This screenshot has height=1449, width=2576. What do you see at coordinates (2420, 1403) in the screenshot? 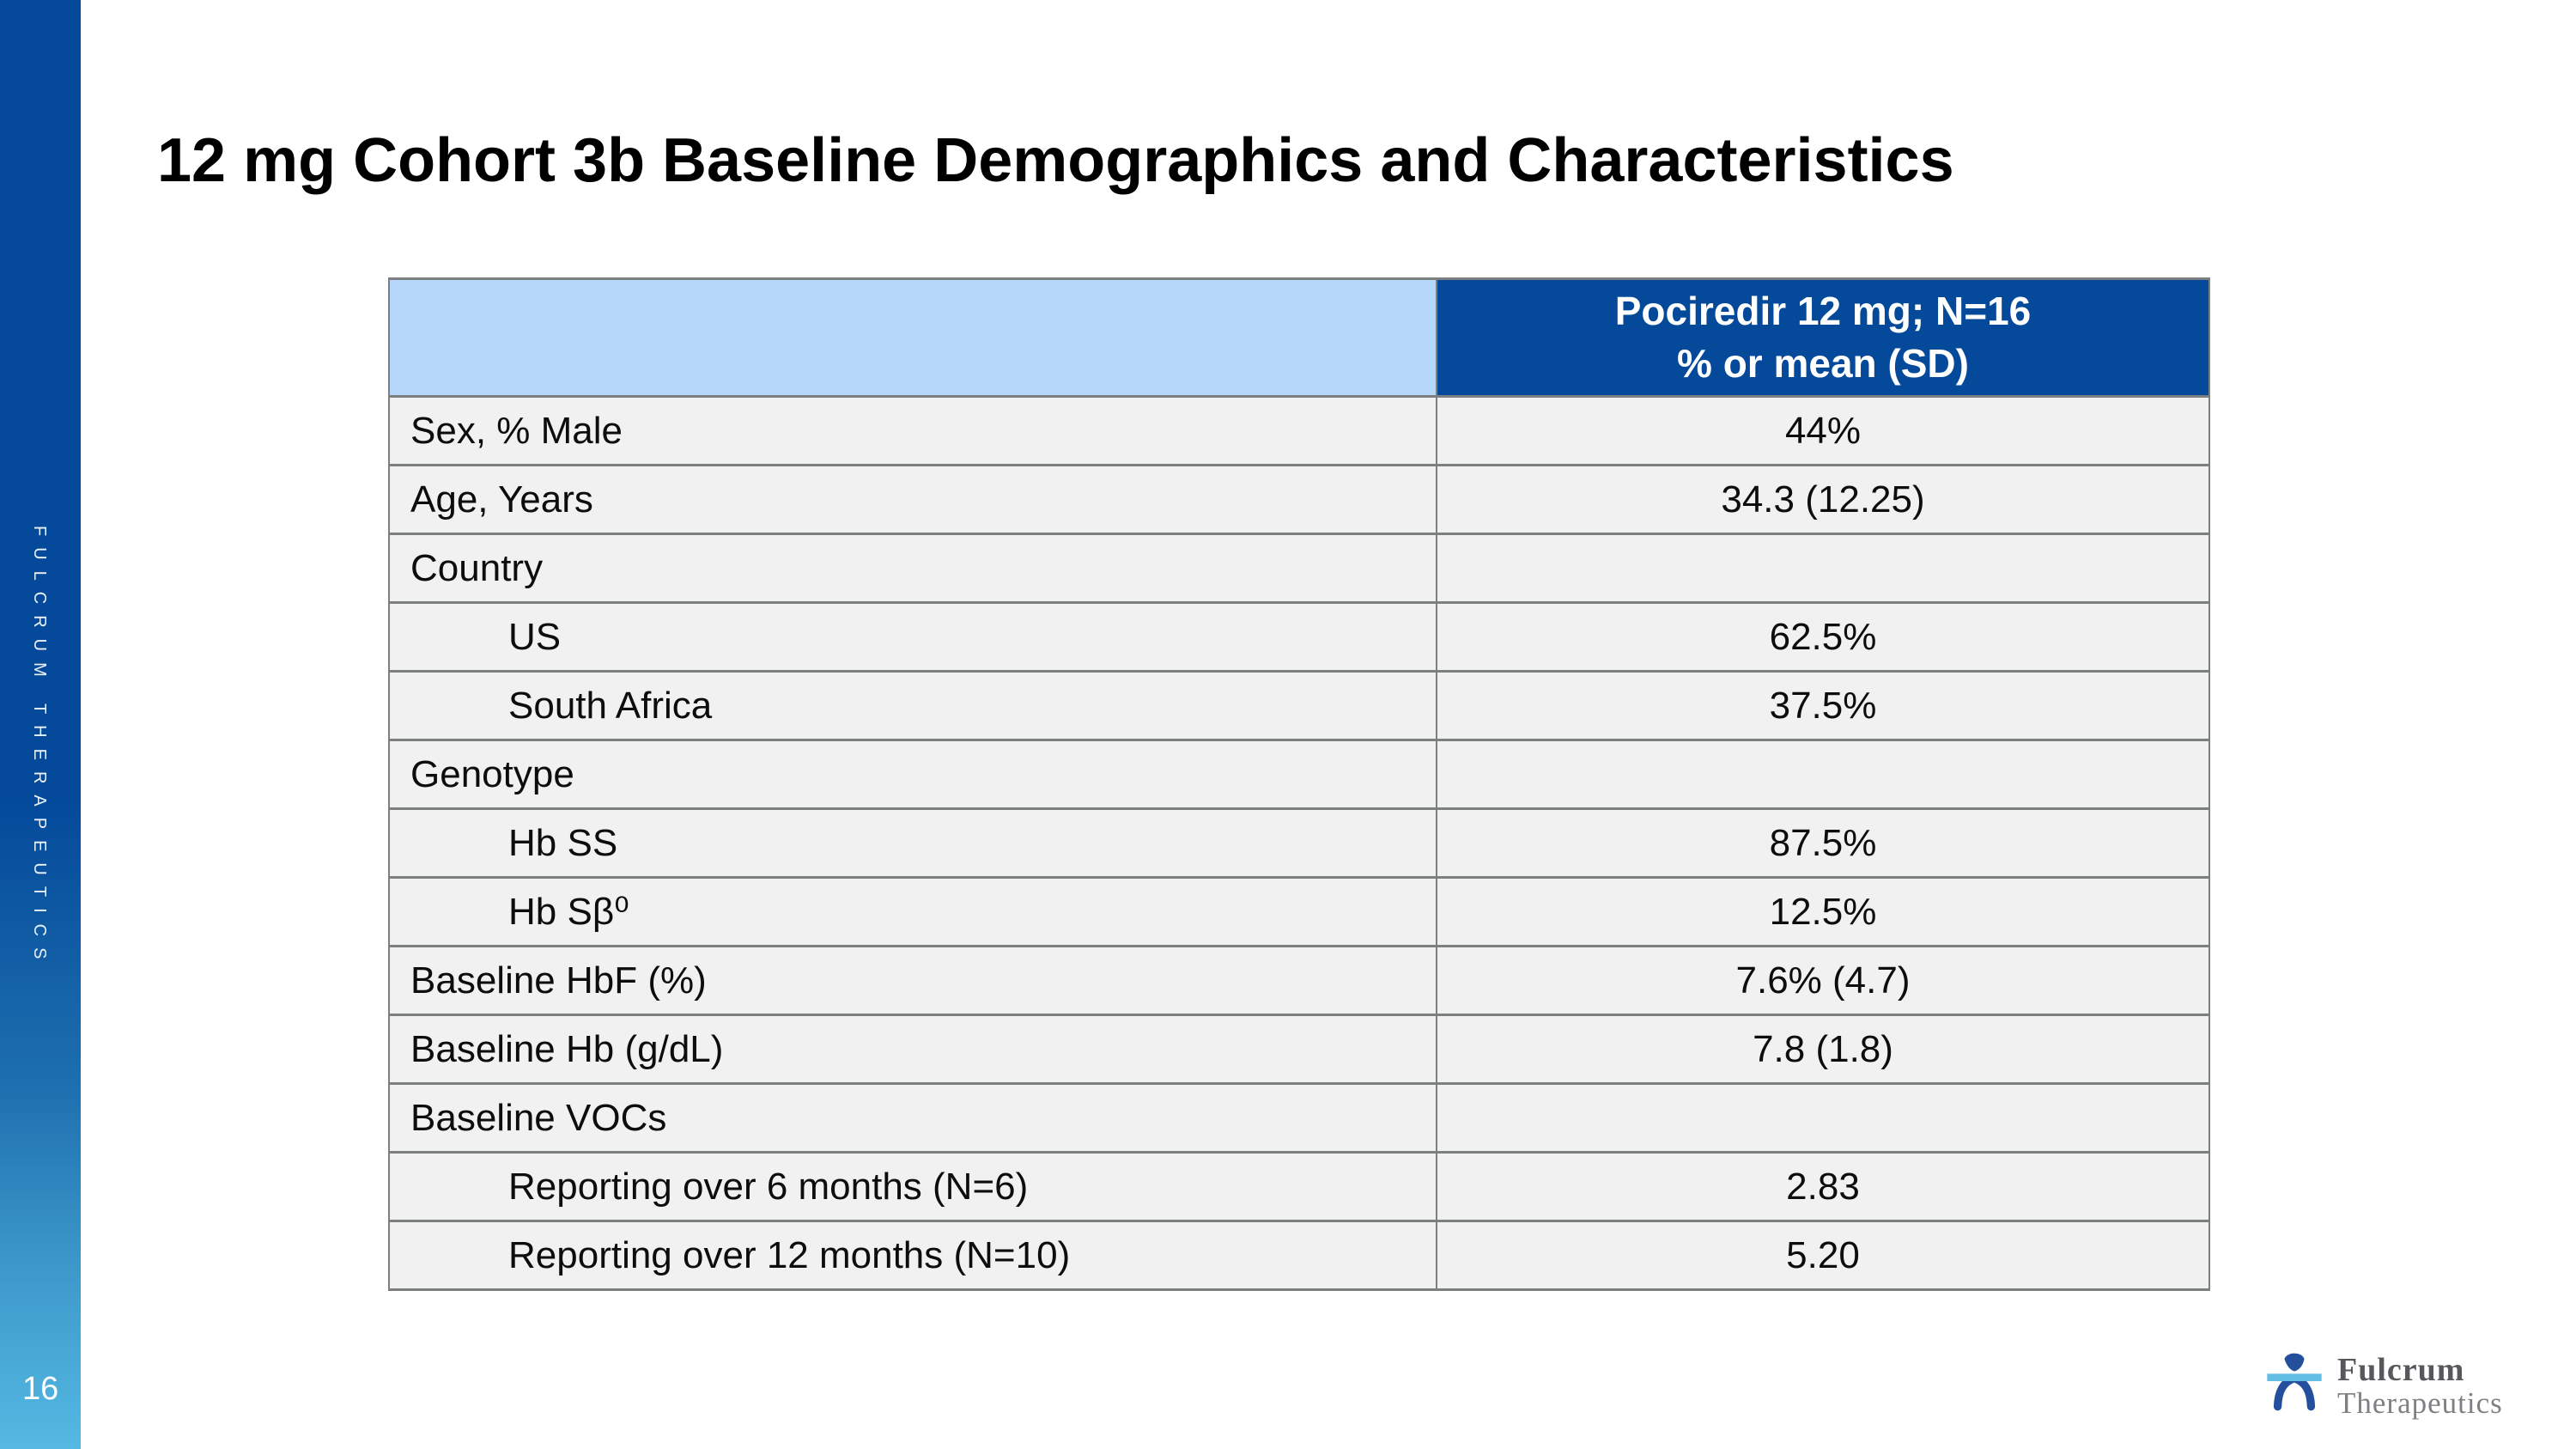
I see `logo-subname: Therapeutics` at bounding box center [2420, 1403].